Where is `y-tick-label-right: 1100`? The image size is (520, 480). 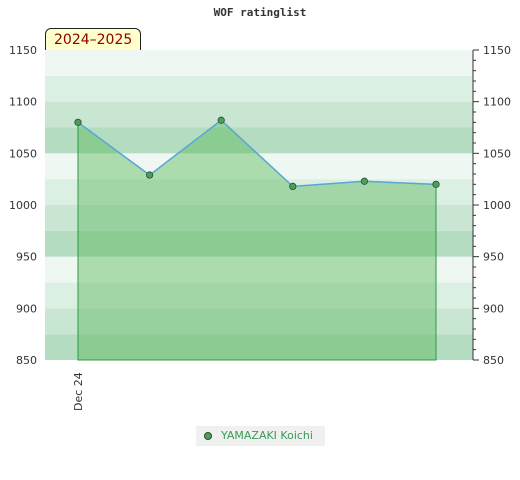
y-tick-label-right: 1100 is located at coordinates (497, 102).